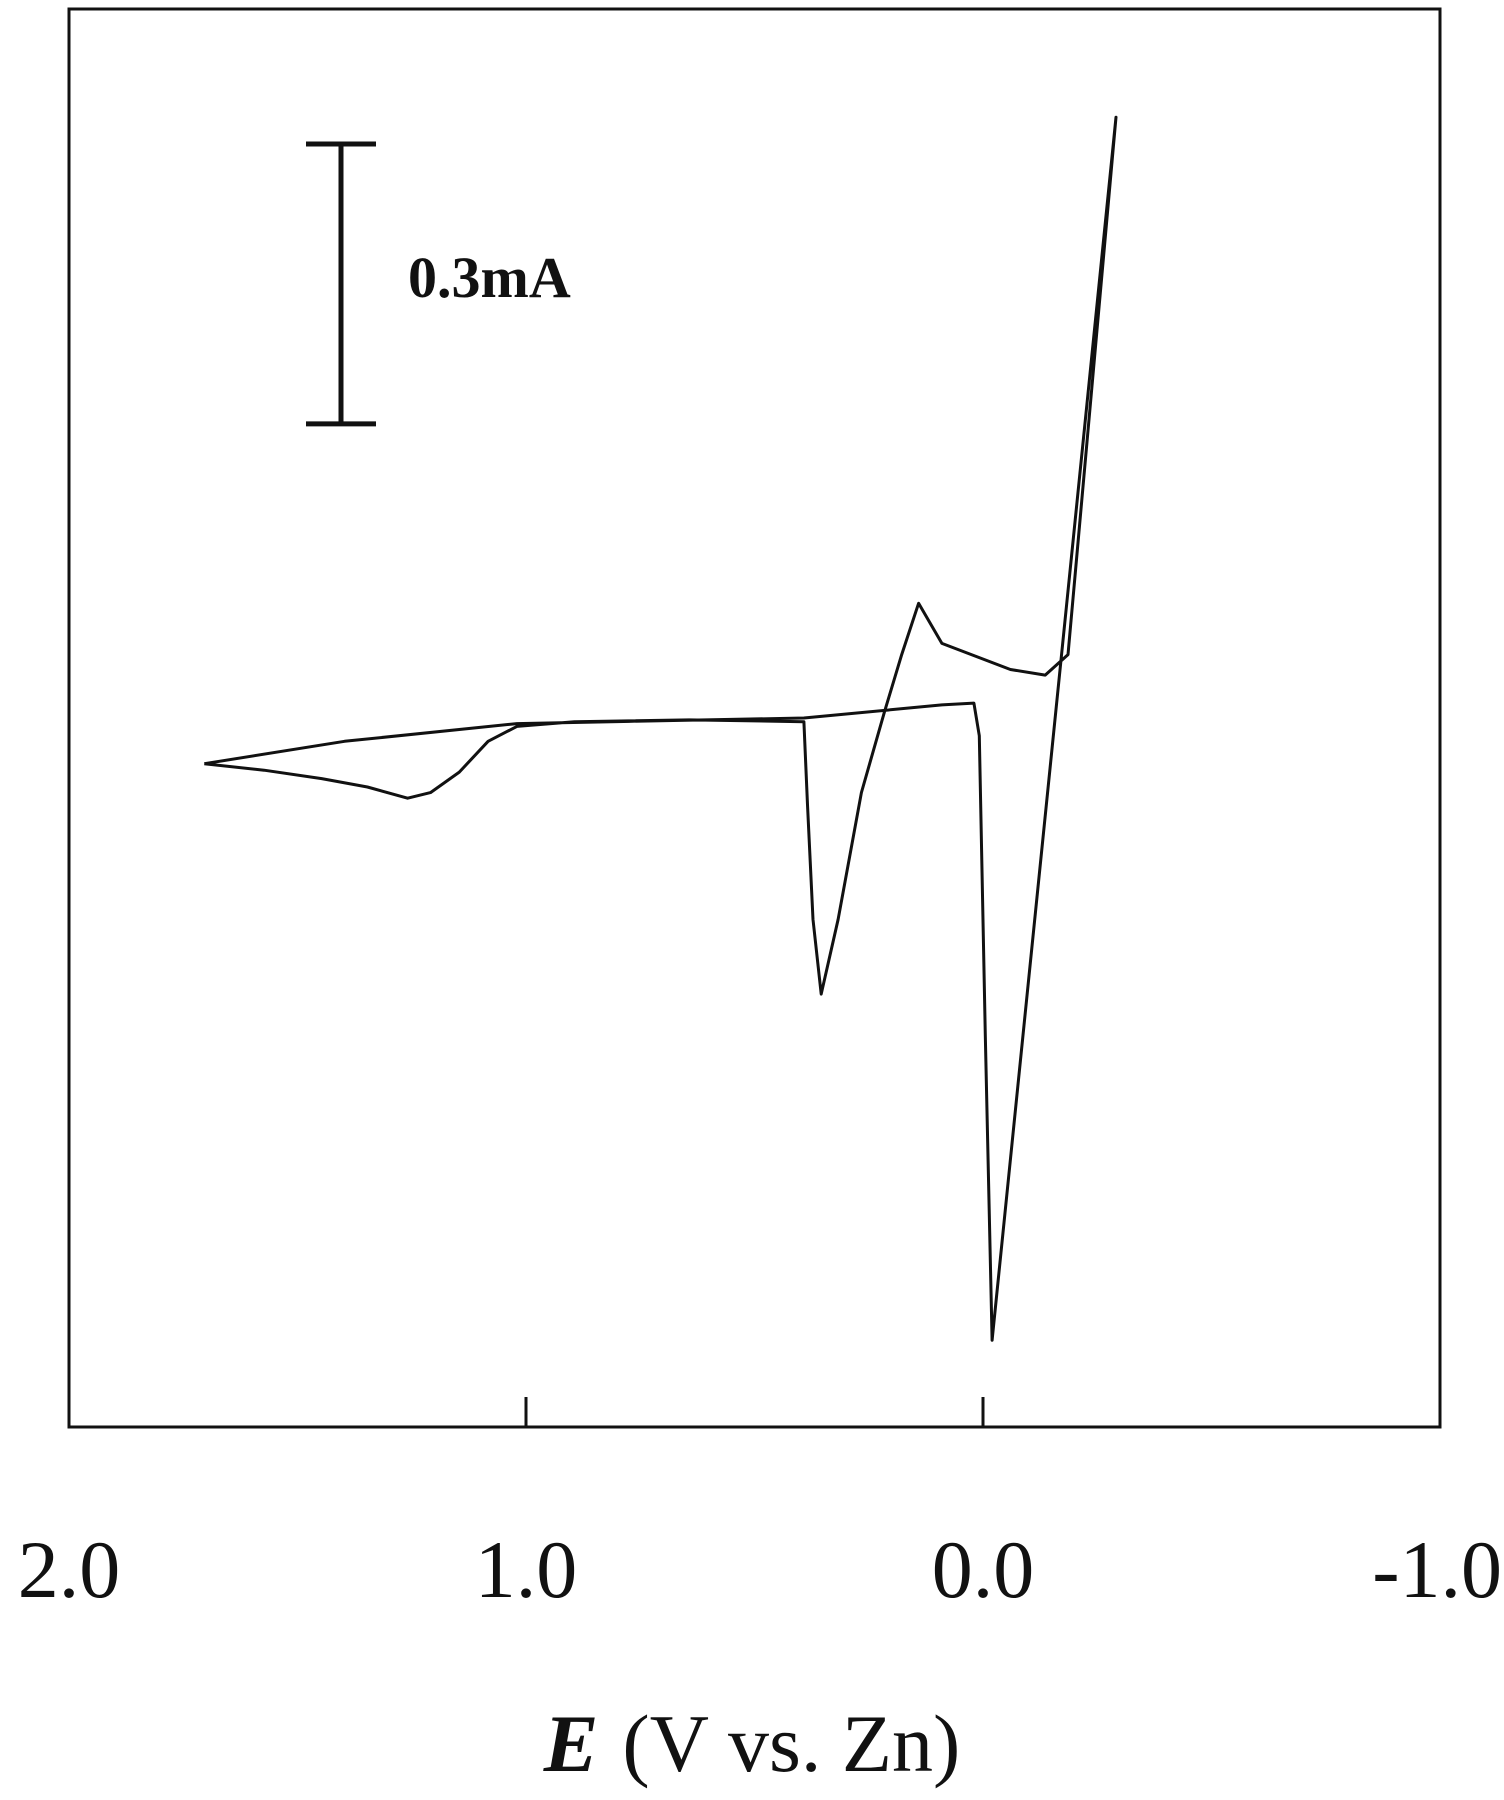  I want to click on x-tick-label: 1.0, so click(526, 1569).